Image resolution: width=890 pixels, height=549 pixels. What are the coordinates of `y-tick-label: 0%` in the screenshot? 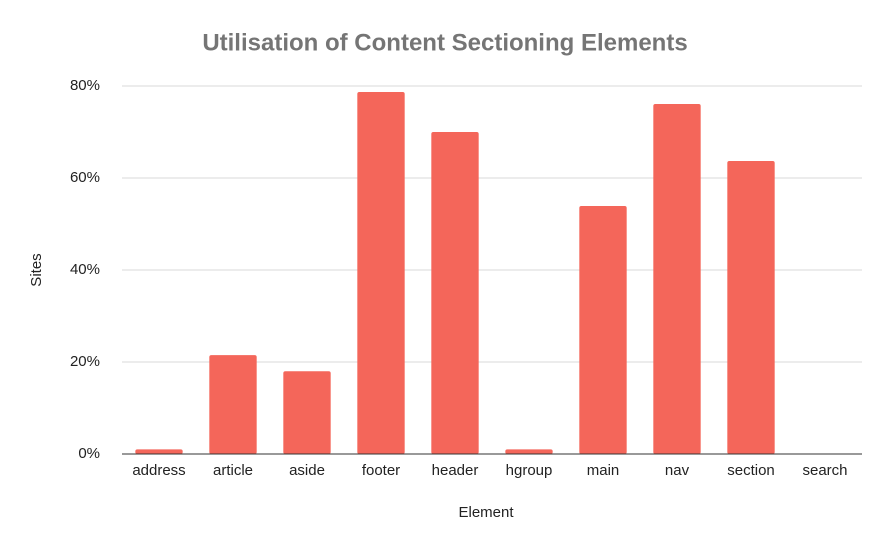 It's located at (89, 453).